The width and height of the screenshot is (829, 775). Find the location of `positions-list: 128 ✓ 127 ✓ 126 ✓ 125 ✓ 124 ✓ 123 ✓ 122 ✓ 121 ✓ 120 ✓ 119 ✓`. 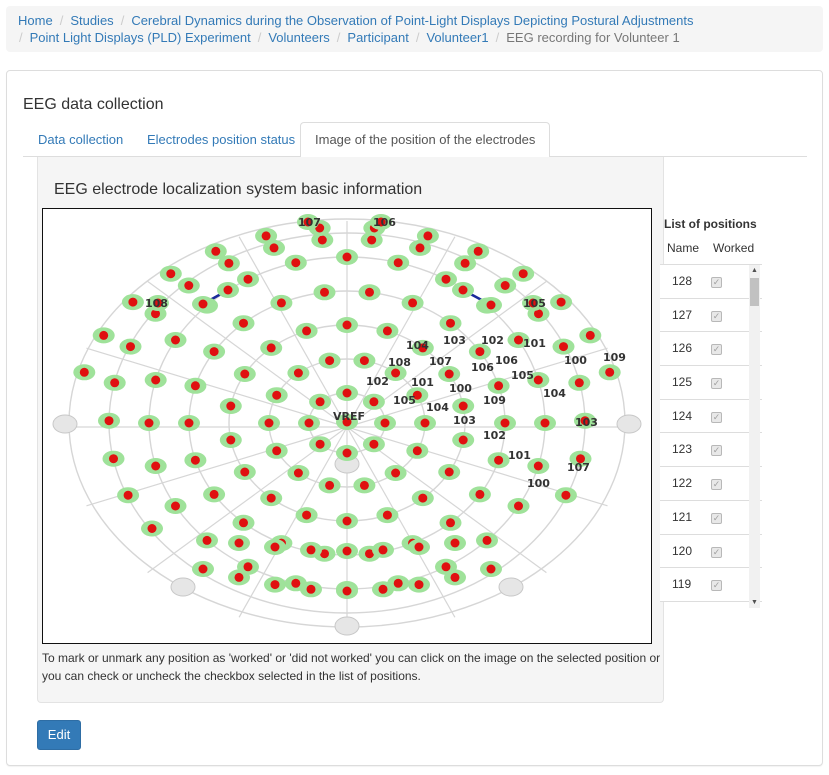

positions-list: 128 ✓ 127 ✓ 126 ✓ 125 ✓ 124 ✓ 123 ✓ 122 ✓ 121 ✓ 120 ✓ 119 ✓ is located at coordinates (711, 436).